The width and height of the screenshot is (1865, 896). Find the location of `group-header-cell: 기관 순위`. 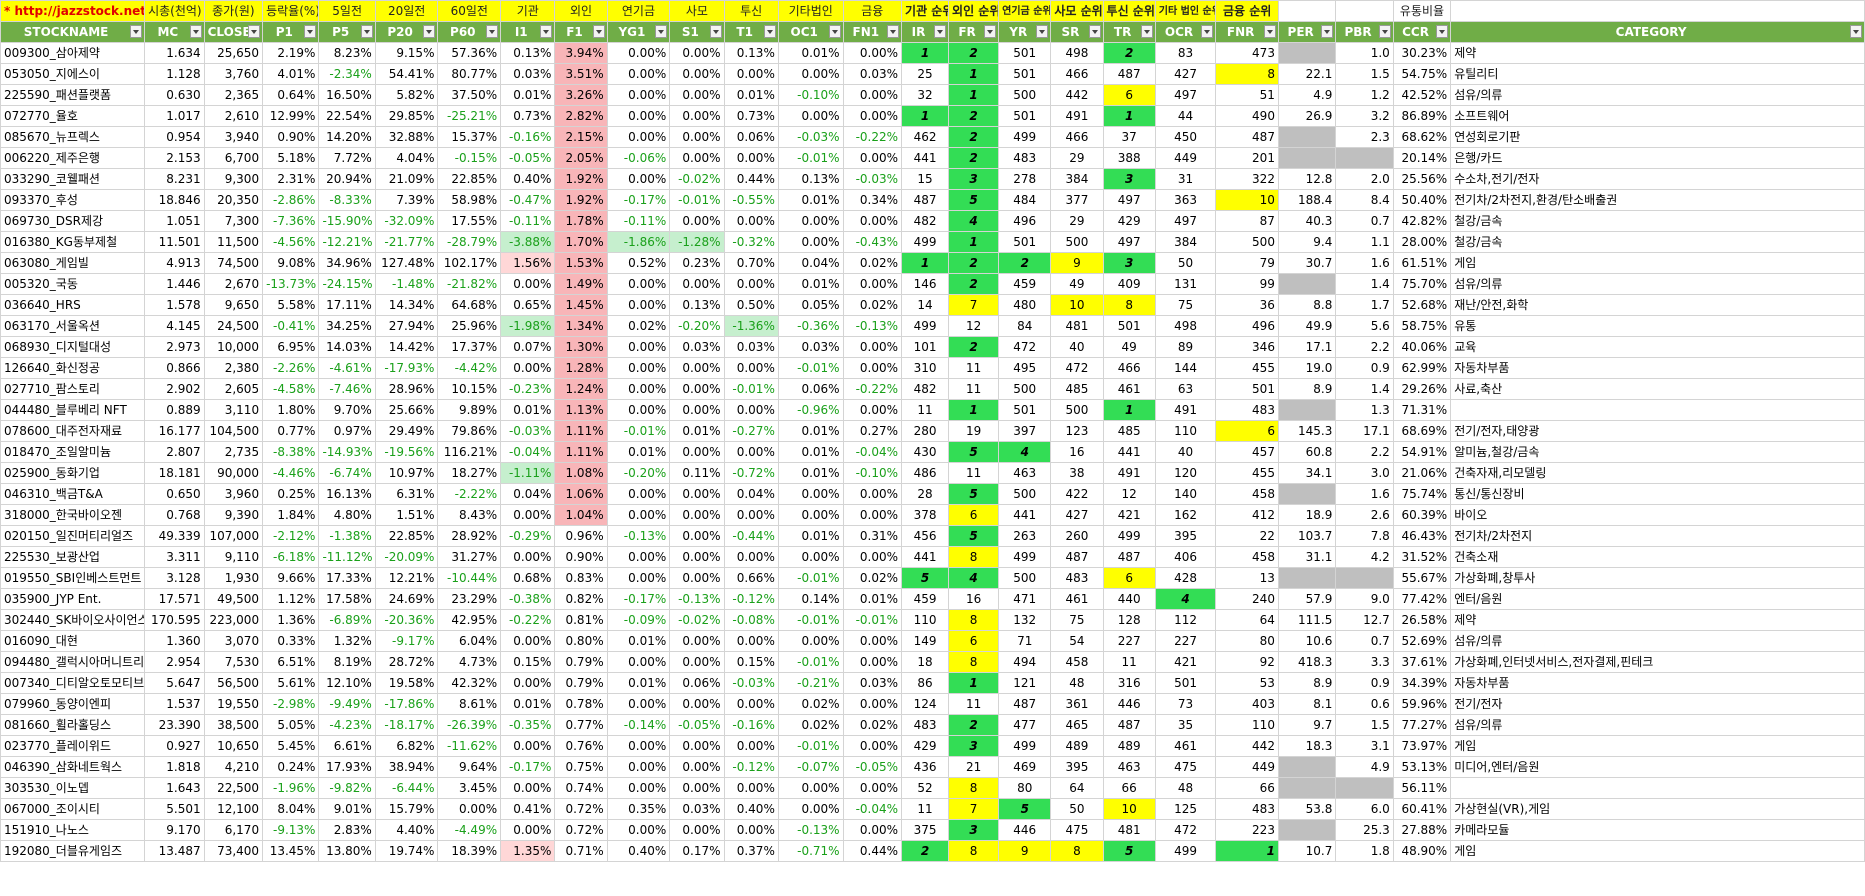

group-header-cell: 기관 순위 is located at coordinates (925, 11).